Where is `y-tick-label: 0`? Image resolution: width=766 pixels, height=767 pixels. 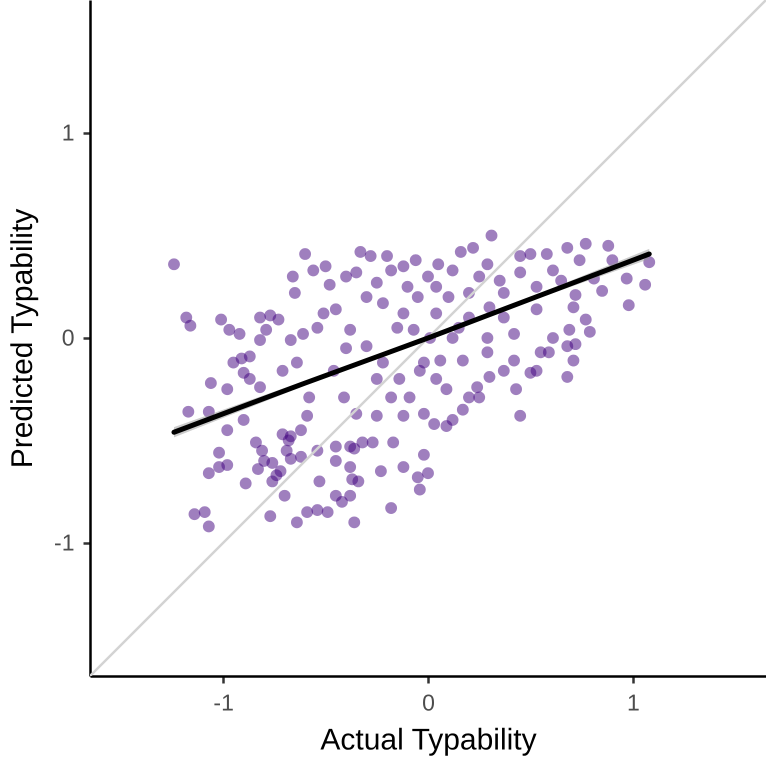 y-tick-label: 0 is located at coordinates (68, 337).